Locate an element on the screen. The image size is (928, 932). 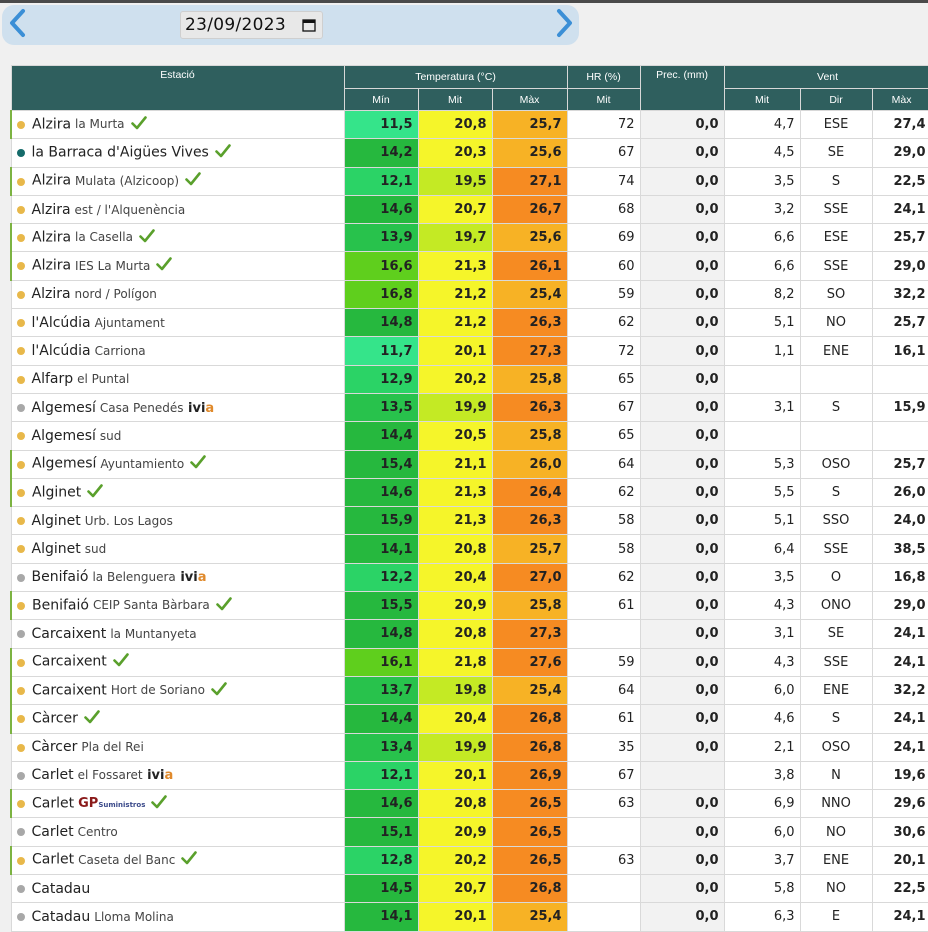
cell-max: 25,7 is located at coordinates (529, 549).